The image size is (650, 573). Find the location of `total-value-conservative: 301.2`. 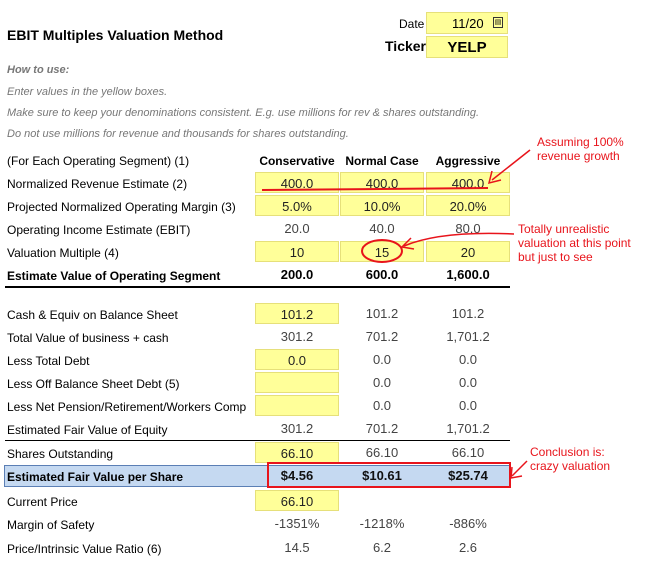

total-value-conservative: 301.2 is located at coordinates (297, 336).